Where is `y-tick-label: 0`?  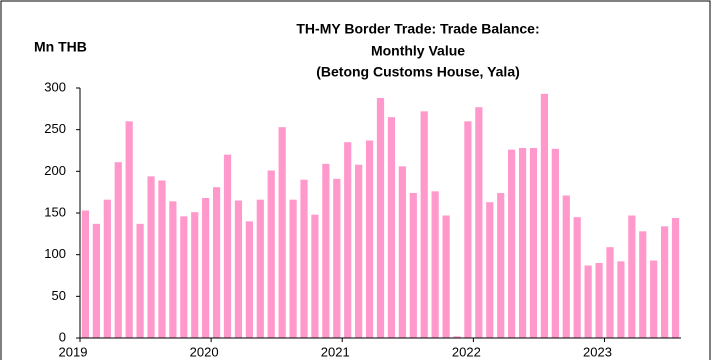 y-tick-label: 0 is located at coordinates (62, 336).